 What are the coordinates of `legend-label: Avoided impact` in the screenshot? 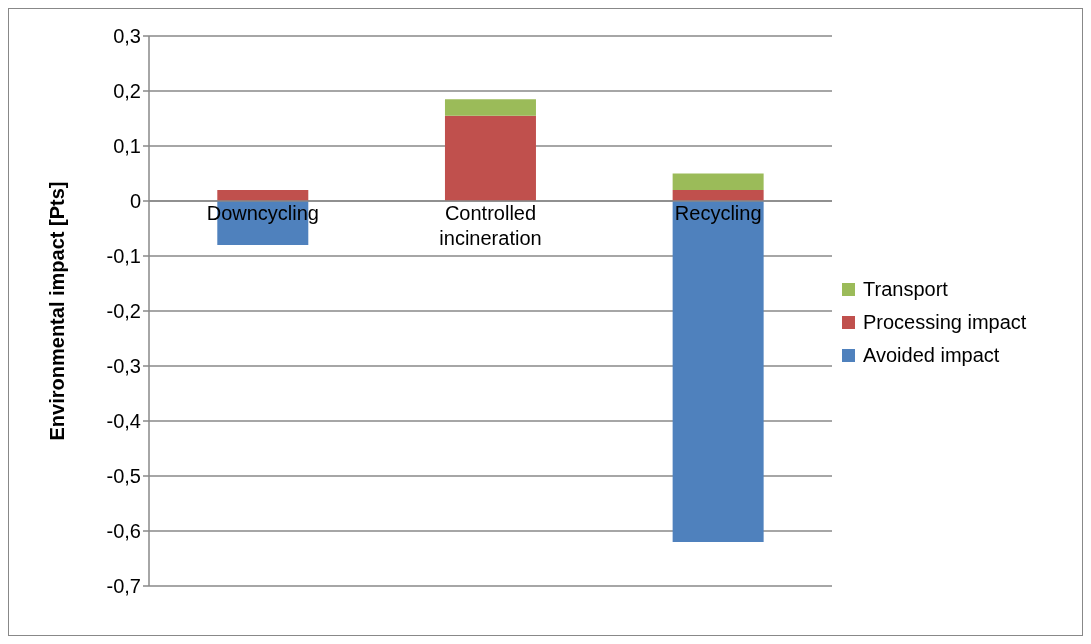 It's located at (931, 355).